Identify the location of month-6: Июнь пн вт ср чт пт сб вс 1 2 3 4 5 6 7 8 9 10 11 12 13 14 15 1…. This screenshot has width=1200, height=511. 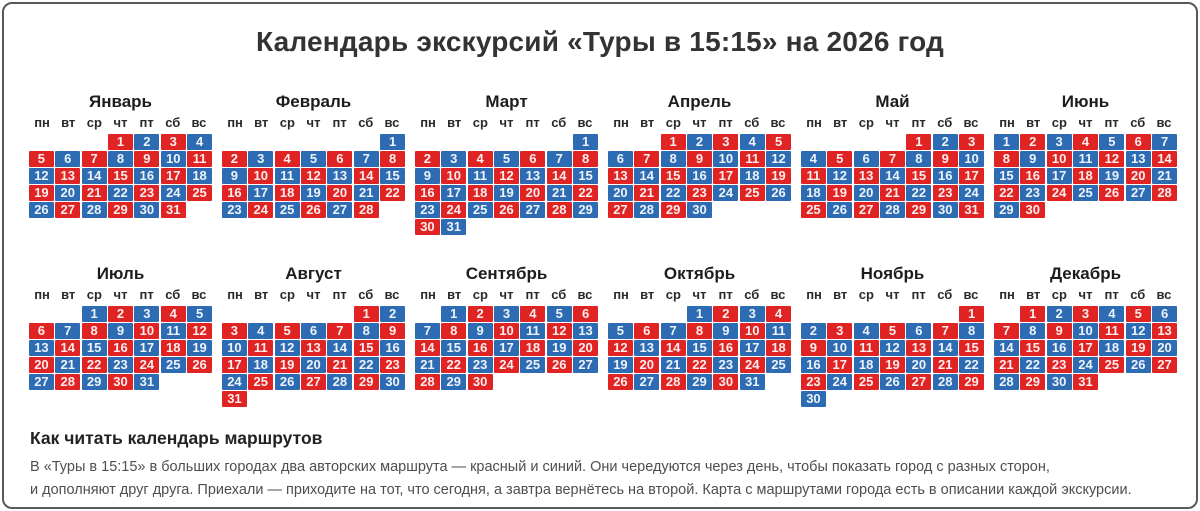
(1085, 163).